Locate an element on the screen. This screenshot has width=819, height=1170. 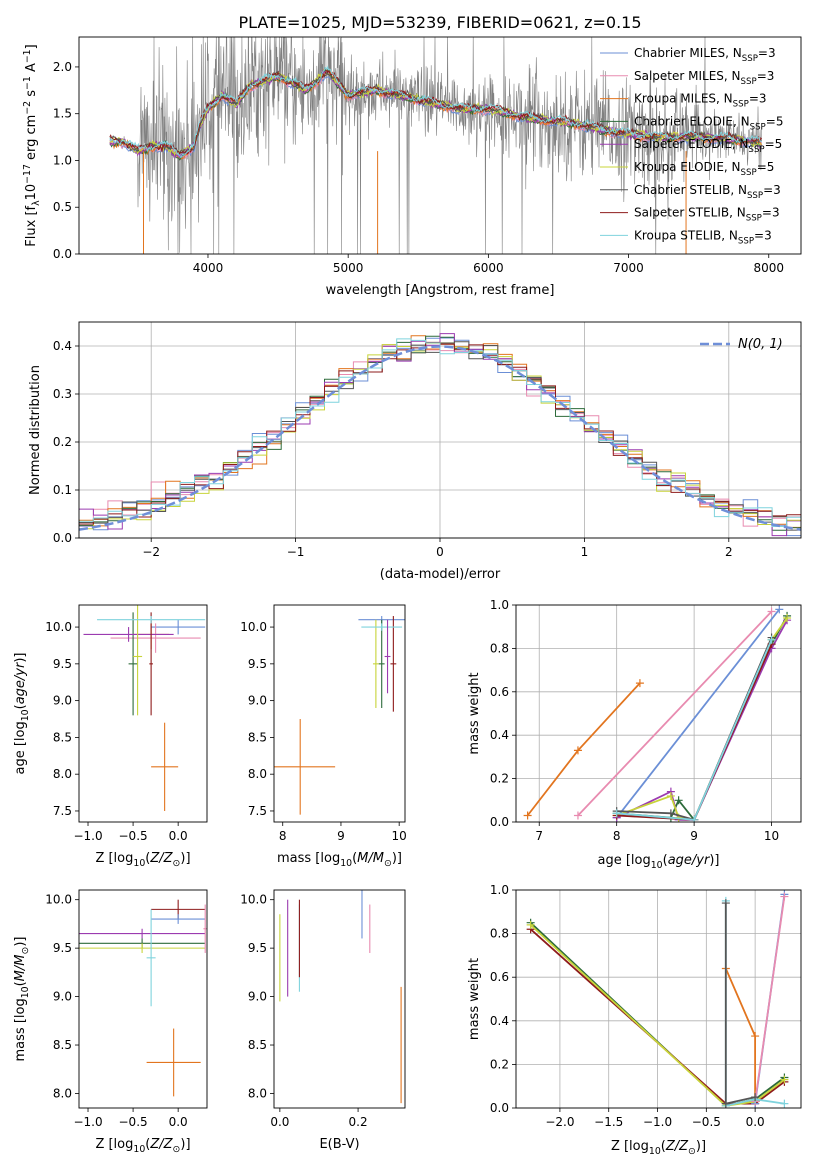
panel-mass_vs_ebv: 0.0 0.2 8.0 8.5 9.0 9.5 10.0 E(B-V) is located at coordinates (323, 1020).